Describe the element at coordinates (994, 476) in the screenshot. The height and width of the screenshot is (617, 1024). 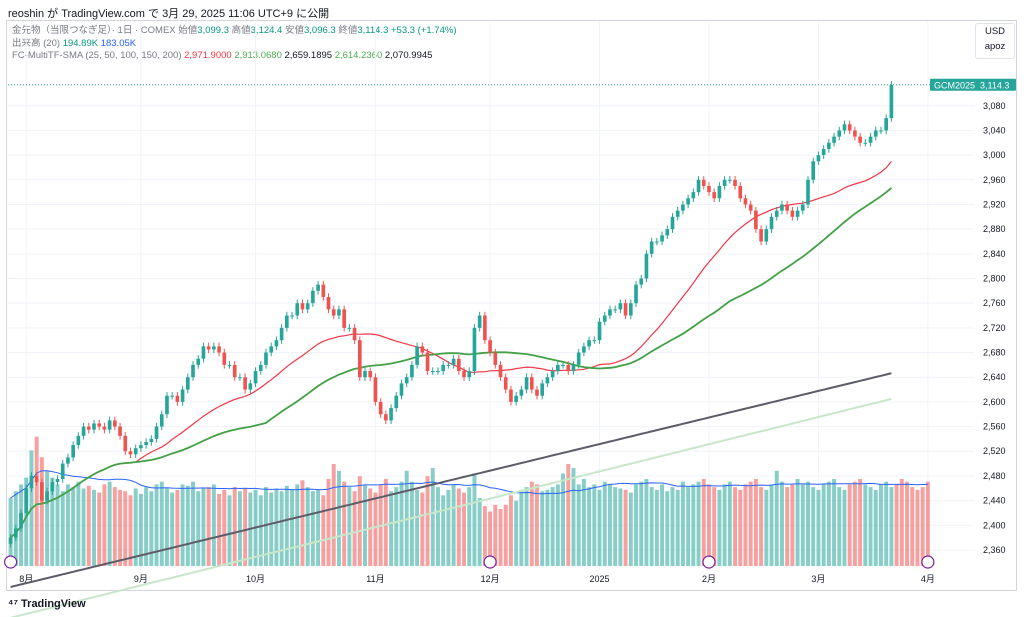
I see `y-tick-label: 2,480` at that location.